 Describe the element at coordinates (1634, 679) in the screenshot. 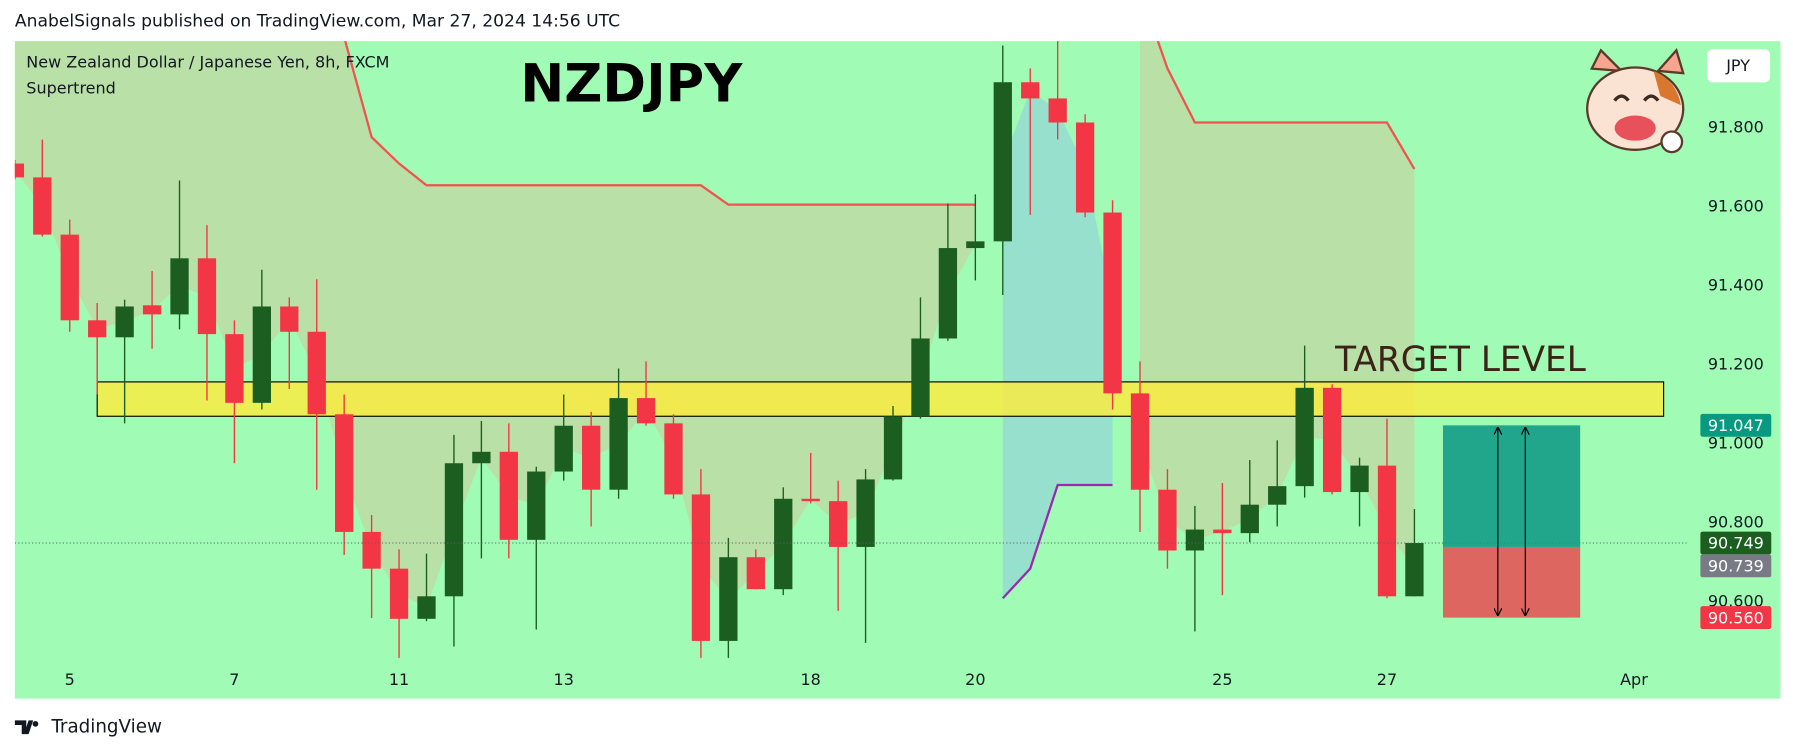

I see `x-tick-label: Apr` at that location.